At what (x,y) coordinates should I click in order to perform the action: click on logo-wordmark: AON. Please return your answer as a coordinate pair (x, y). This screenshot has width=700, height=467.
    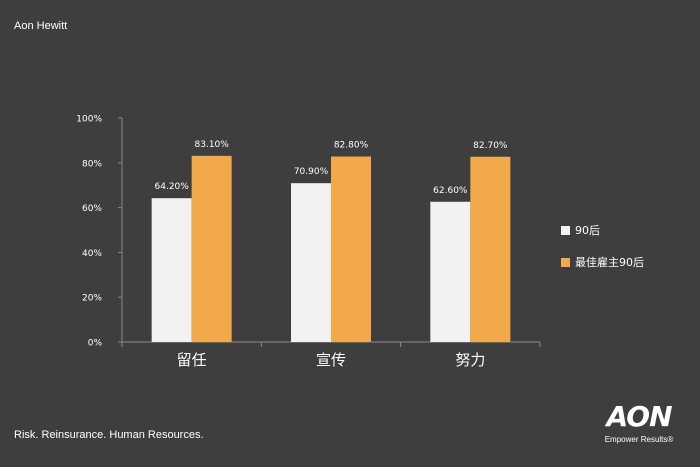
    Looking at the image, I should click on (639, 416).